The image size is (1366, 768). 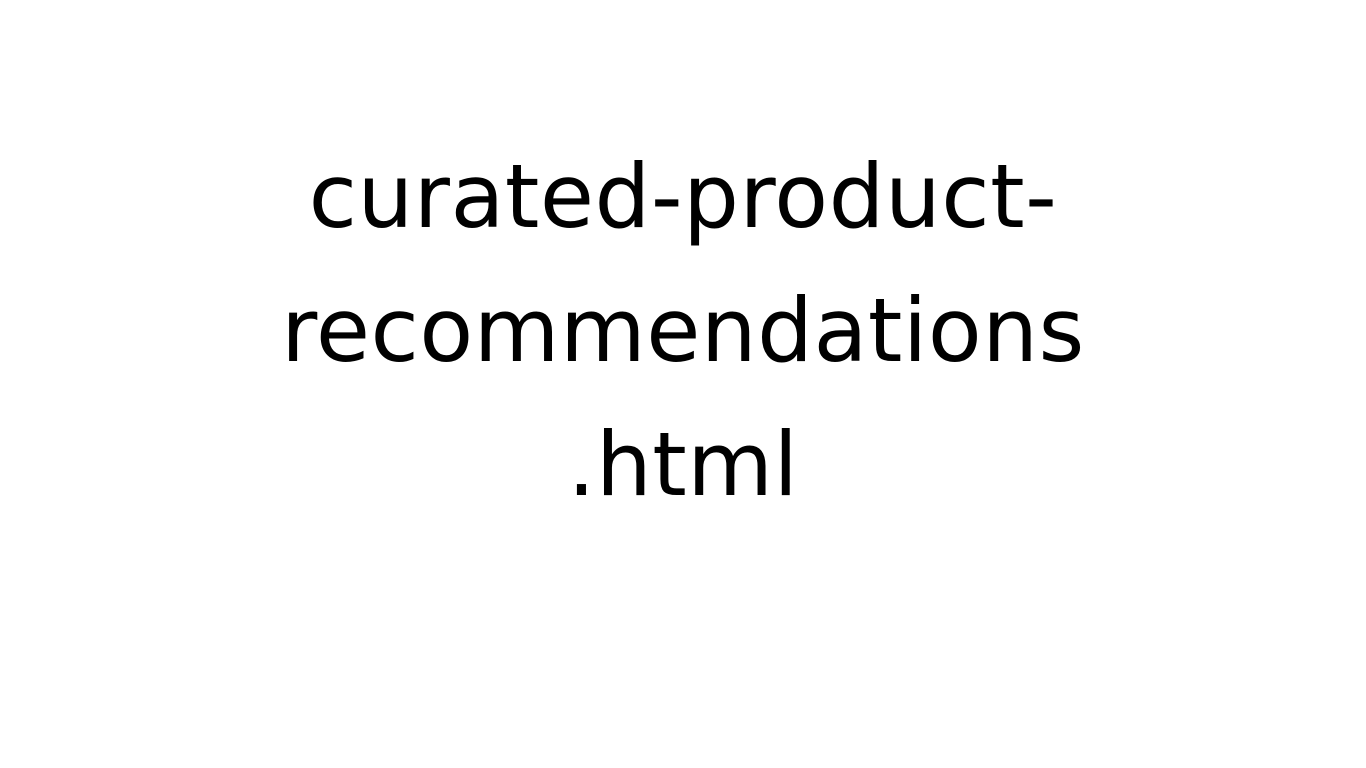 I want to click on file-name-line-2: recommendations, so click(x=683, y=330).